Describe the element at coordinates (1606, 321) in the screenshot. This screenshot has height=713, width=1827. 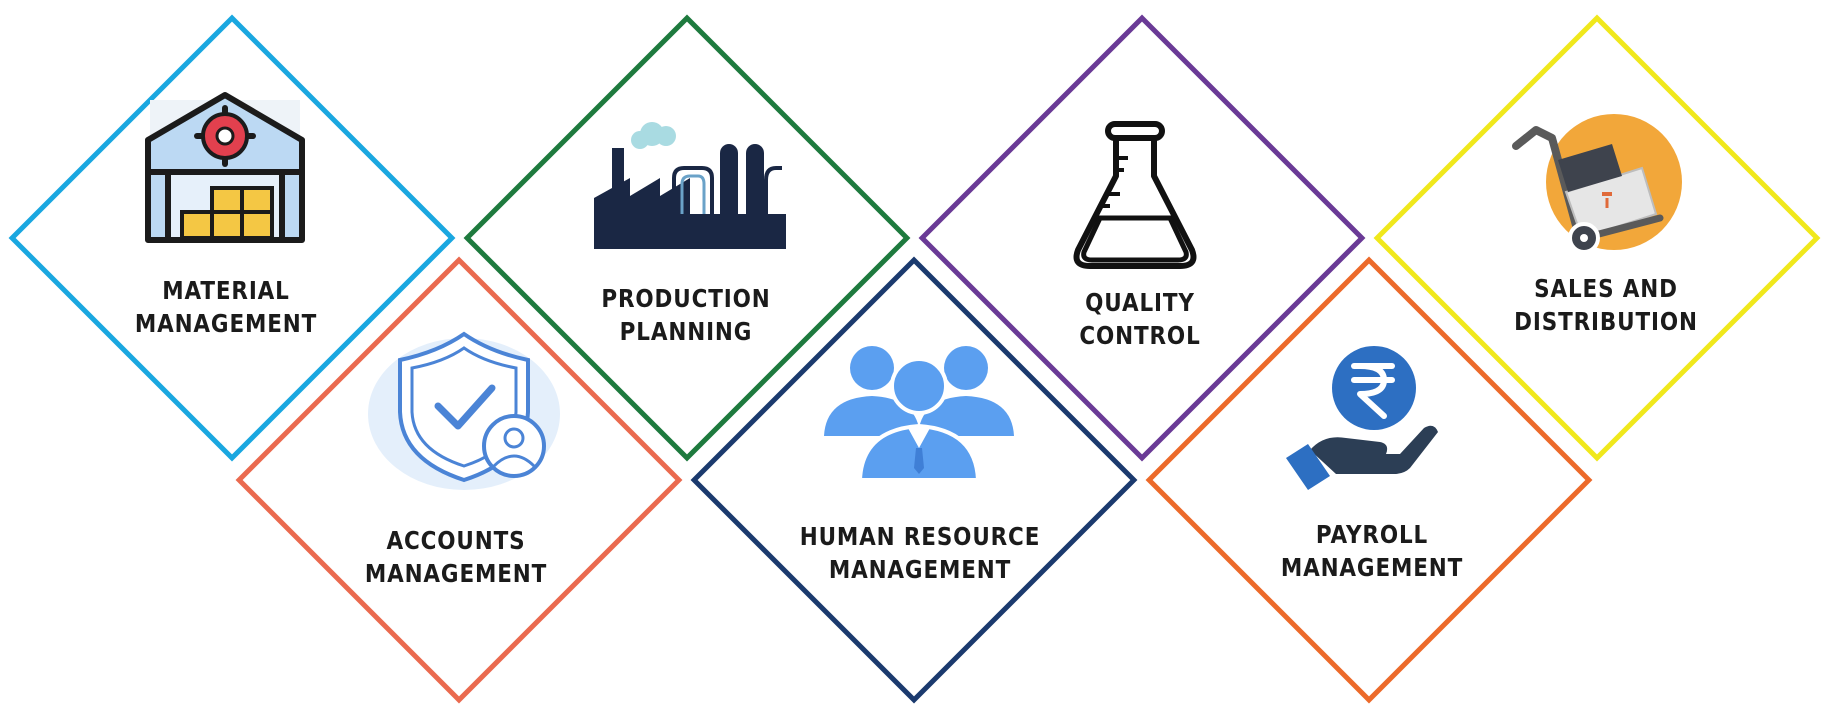
I see `label-line2: DISTRIBUTION` at that location.